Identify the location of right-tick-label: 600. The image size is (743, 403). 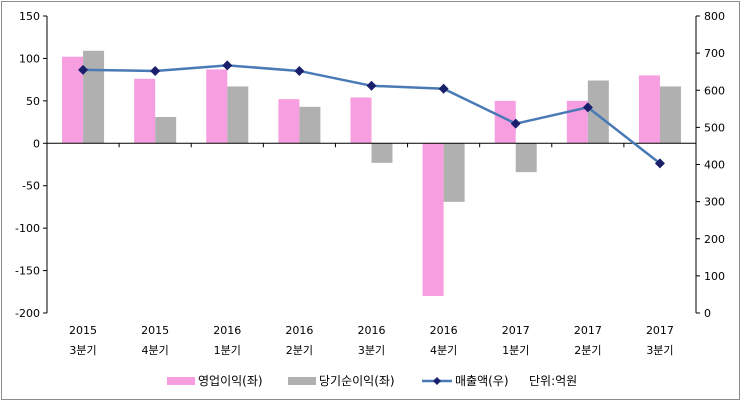
(714, 90).